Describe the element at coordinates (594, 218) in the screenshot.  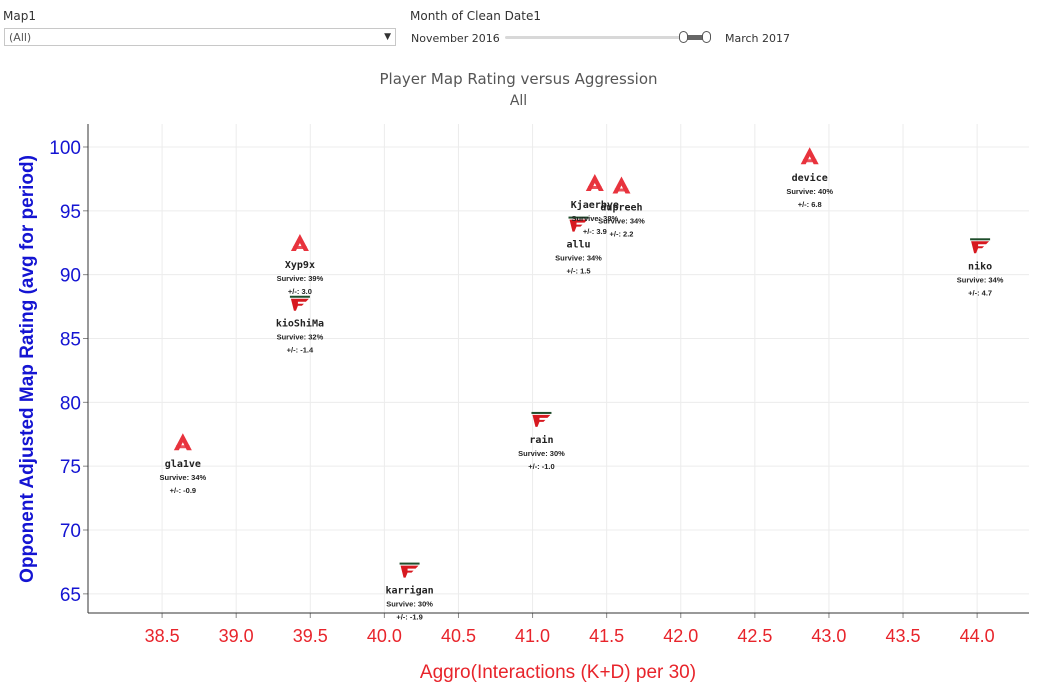
I see `point-survive-label: Survive: 38%` at that location.